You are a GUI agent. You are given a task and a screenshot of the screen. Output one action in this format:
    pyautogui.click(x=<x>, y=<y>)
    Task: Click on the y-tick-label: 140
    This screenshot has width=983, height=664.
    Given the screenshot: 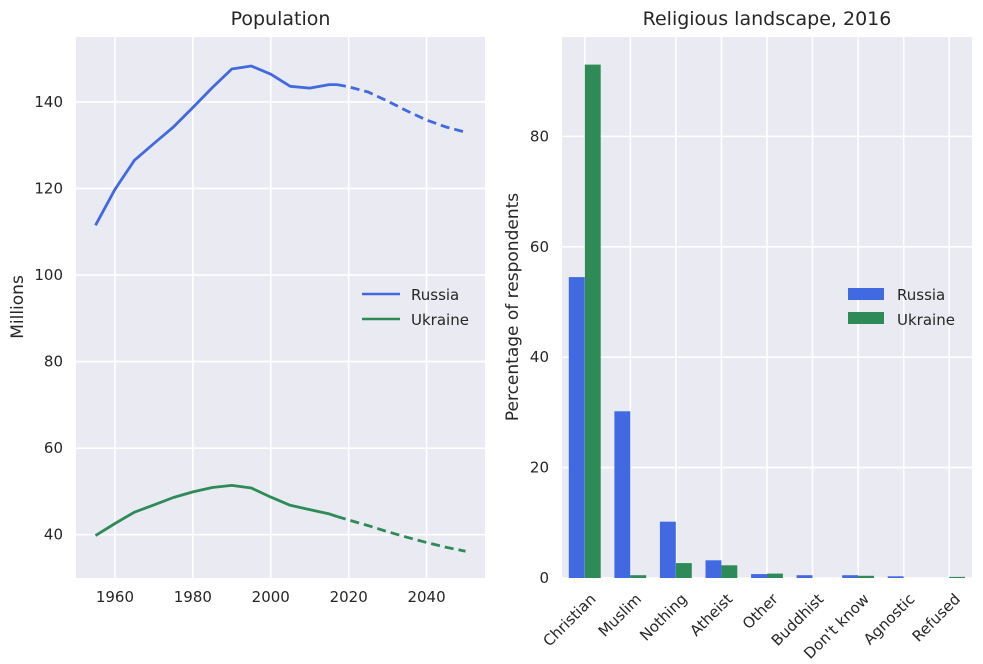 What is the action you would take?
    pyautogui.click(x=48, y=102)
    